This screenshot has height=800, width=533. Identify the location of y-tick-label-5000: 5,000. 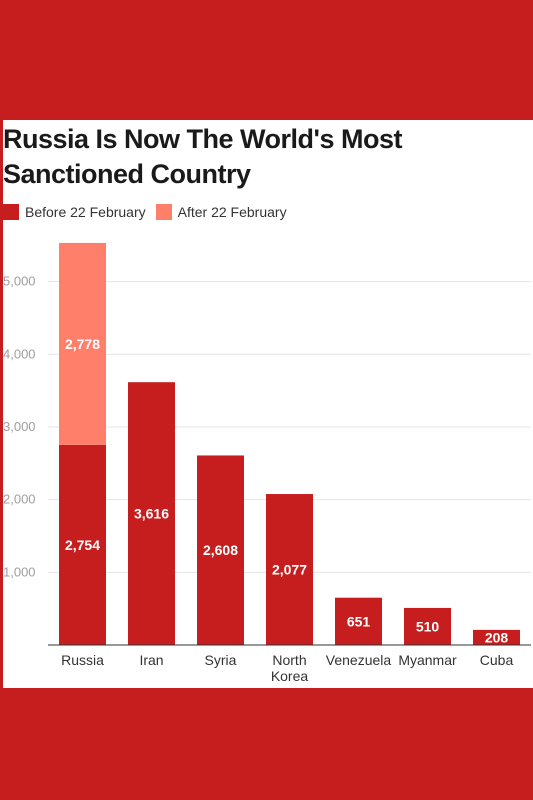
(19, 281).